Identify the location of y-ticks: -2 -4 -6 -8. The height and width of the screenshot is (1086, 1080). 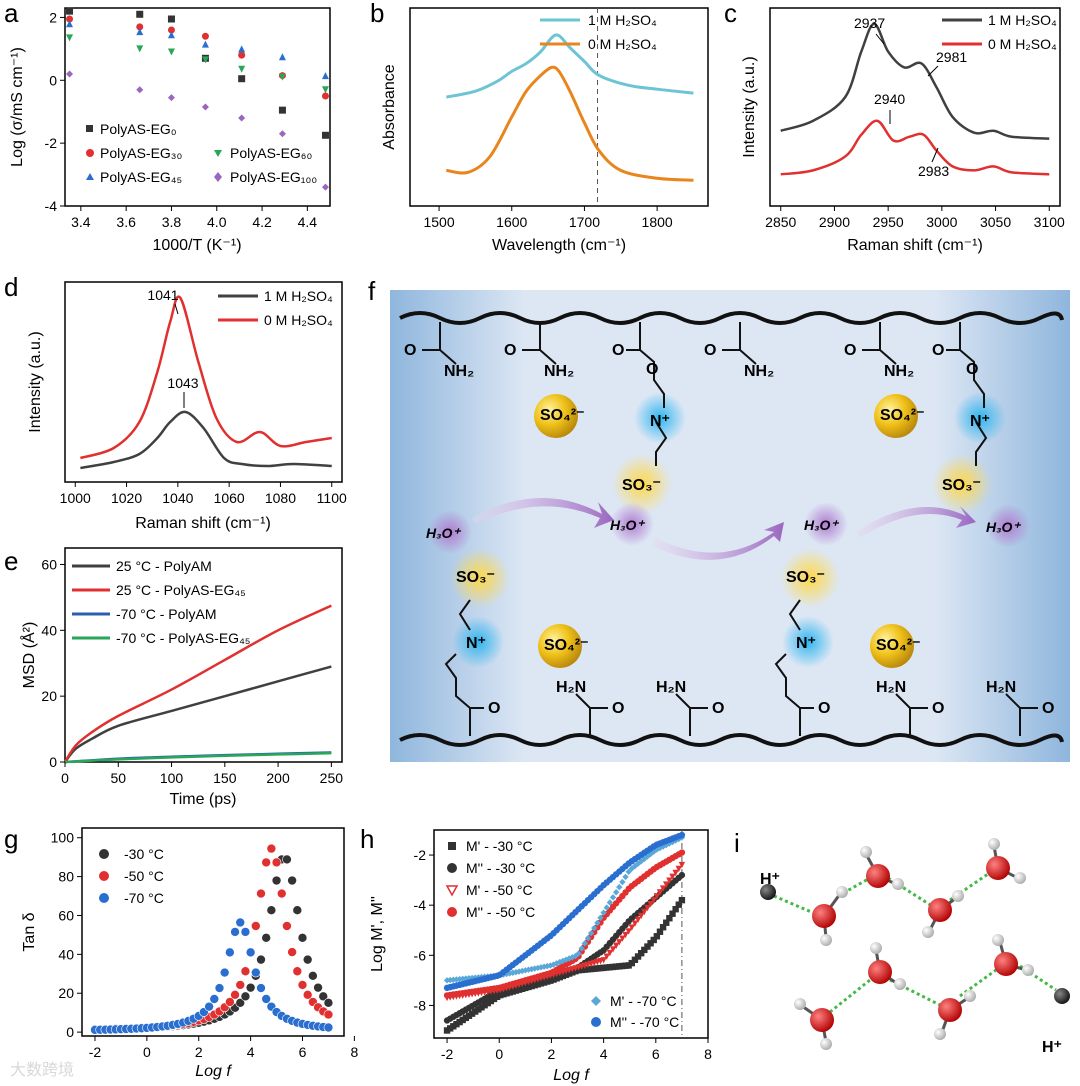
(424, 930).